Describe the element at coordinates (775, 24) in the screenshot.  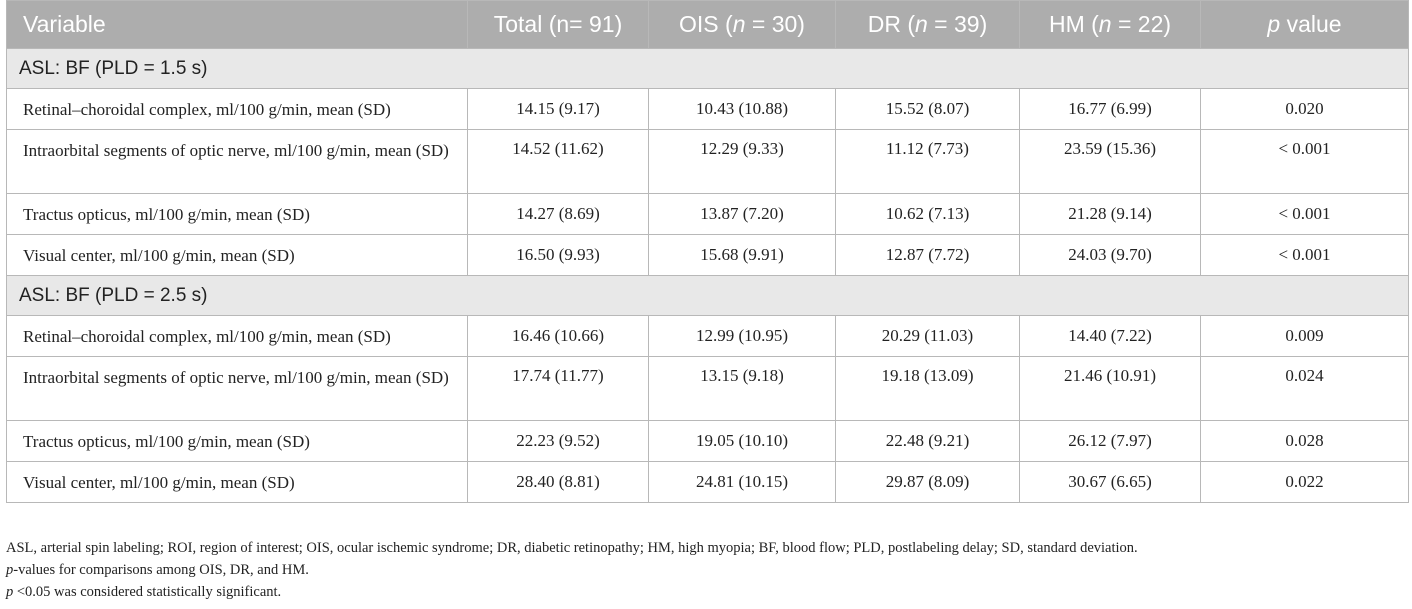
I see `header-ois-post: = 30)` at that location.